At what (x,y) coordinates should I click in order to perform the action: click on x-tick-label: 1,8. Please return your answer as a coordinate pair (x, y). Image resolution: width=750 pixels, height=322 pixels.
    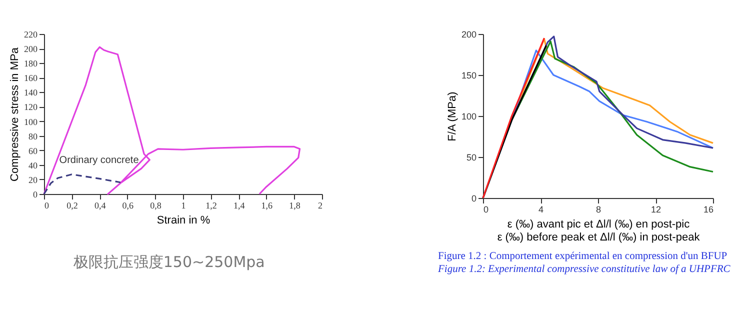
    Looking at the image, I should click on (295, 205).